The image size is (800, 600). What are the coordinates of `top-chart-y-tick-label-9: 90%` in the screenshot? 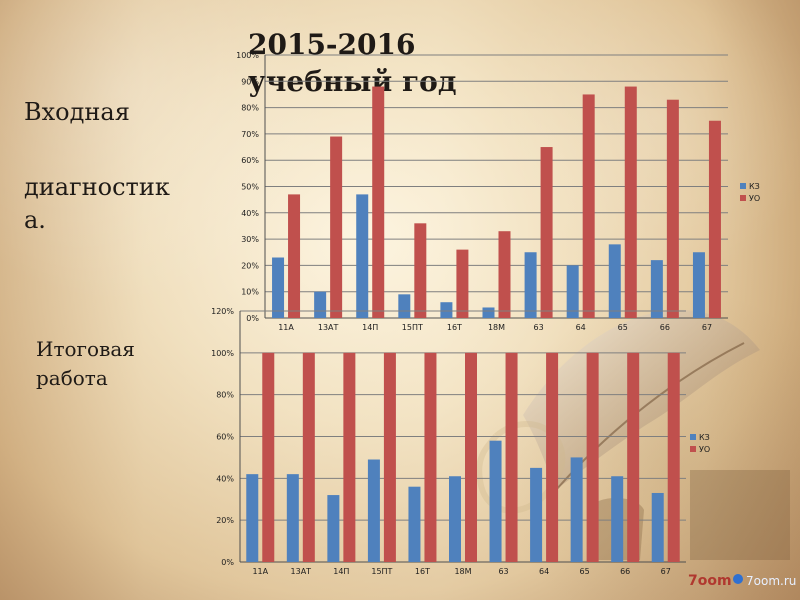 It's located at (250, 81).